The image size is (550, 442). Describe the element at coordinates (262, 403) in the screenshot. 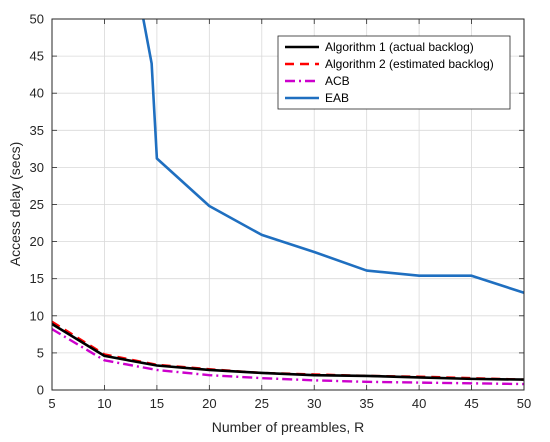

I see `x-tick-label: 25` at that location.